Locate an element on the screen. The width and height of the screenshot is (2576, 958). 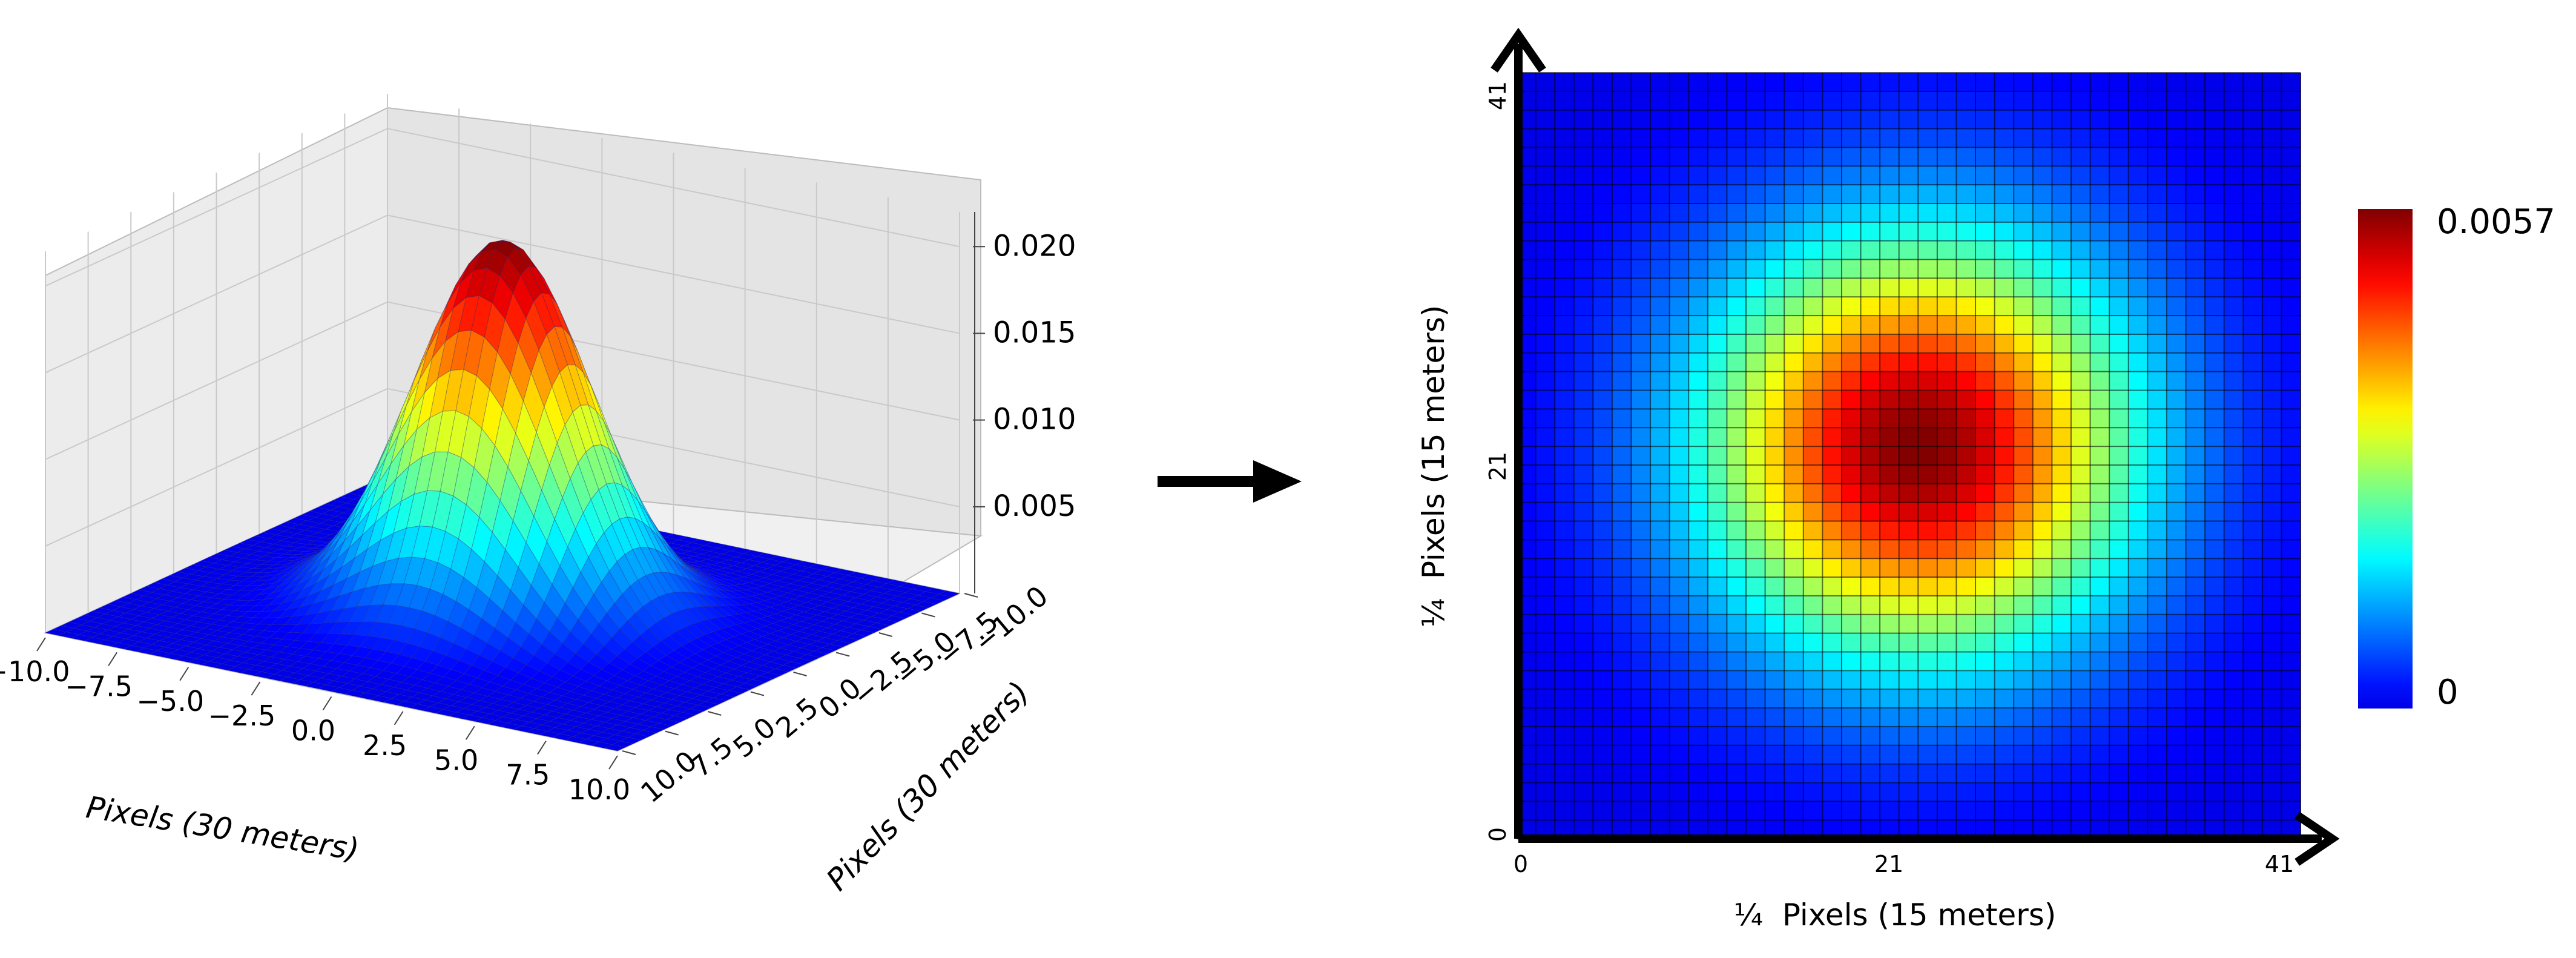
y-tick is located at coordinates (715, 713).